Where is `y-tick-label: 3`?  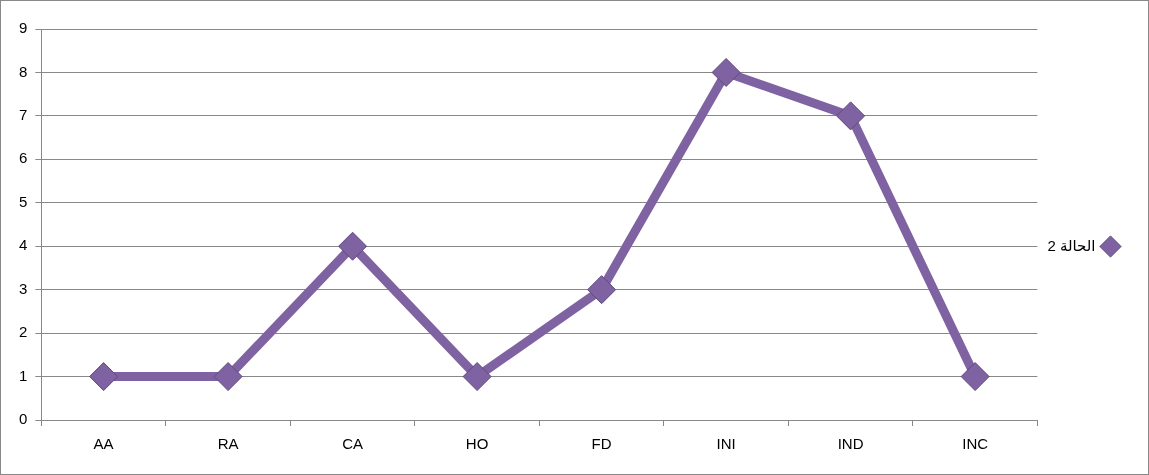
y-tick-label: 3 is located at coordinates (23, 288).